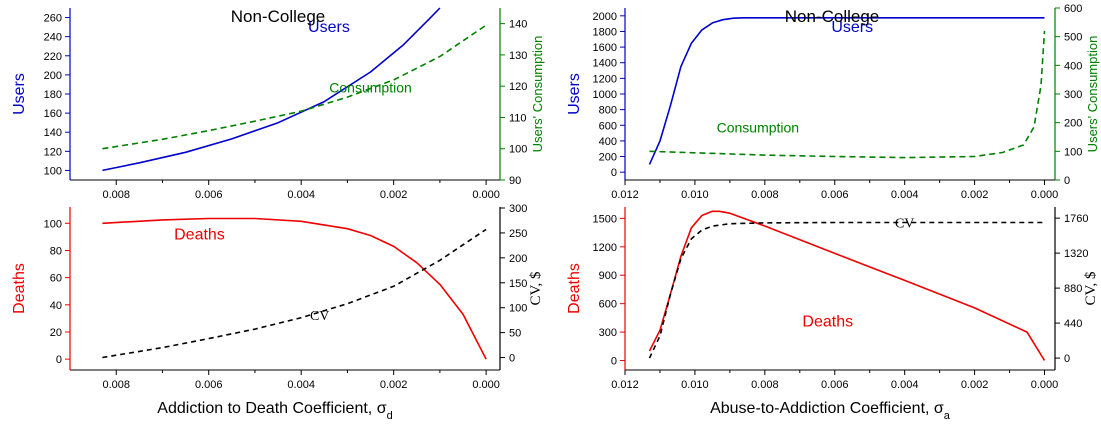 The width and height of the screenshot is (1101, 425). What do you see at coordinates (515, 334) in the screenshot?
I see `right-tick-label: 50` at bounding box center [515, 334].